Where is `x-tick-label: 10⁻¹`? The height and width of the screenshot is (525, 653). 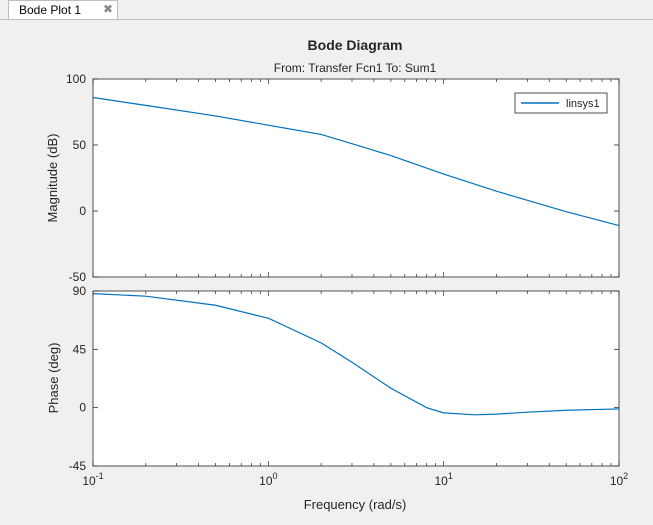 x-tick-label: 10⁻¹ is located at coordinates (92, 479).